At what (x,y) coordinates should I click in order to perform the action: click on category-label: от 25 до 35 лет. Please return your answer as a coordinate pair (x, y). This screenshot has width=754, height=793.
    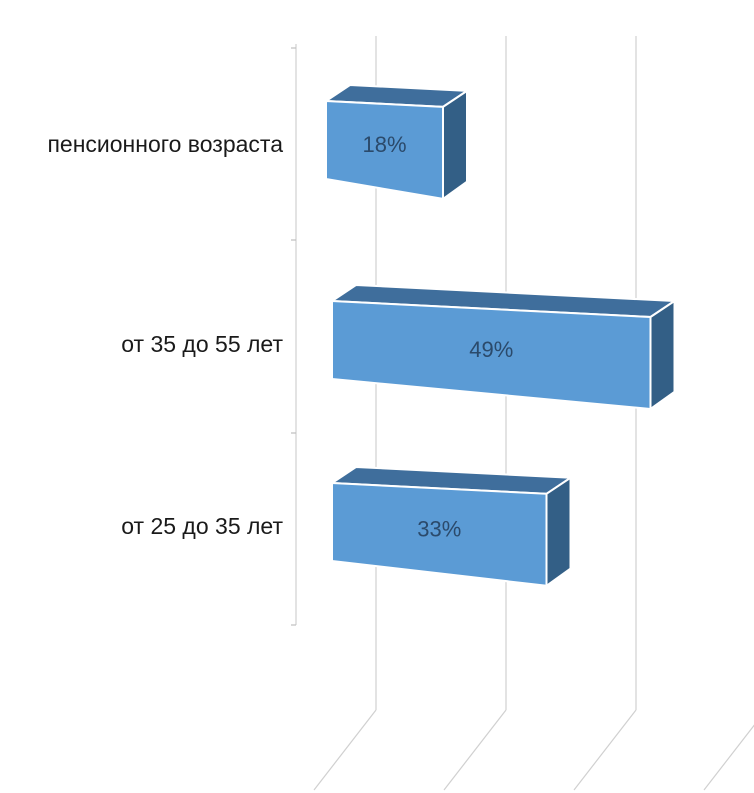
    Looking at the image, I should click on (202, 526).